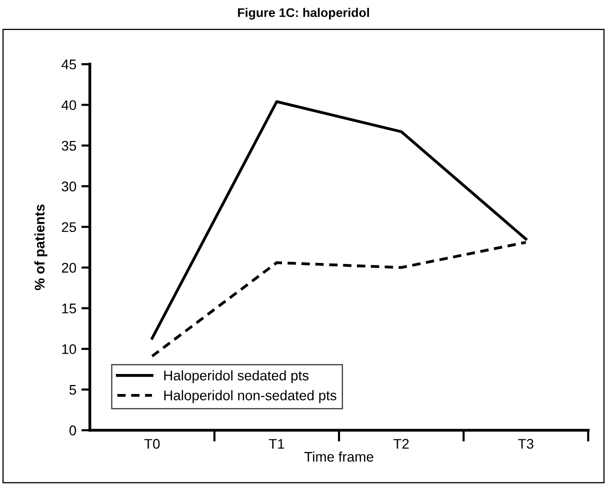  What do you see at coordinates (41, 247) in the screenshot?
I see `y-axis-title: % of patients` at bounding box center [41, 247].